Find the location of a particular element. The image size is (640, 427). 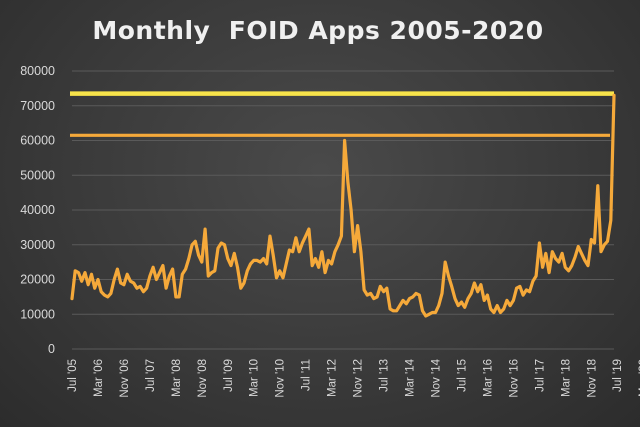

x-tick-label: Nov '06 is located at coordinates (125, 378).